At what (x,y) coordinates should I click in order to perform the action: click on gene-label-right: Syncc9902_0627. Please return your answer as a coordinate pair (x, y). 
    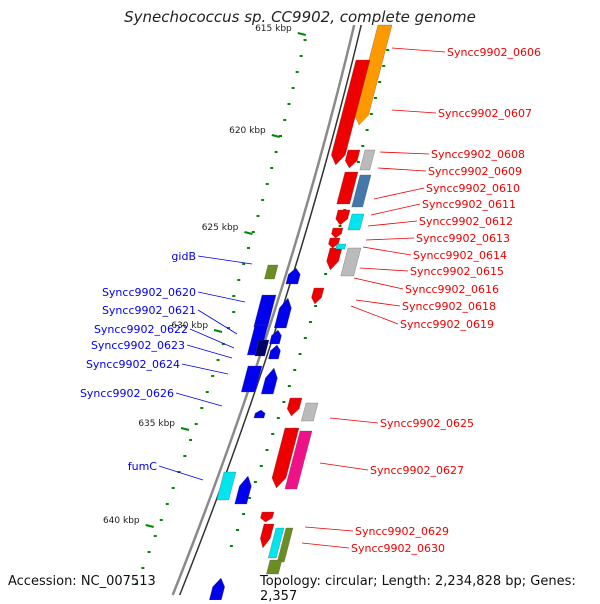
    Looking at the image, I should click on (417, 470).